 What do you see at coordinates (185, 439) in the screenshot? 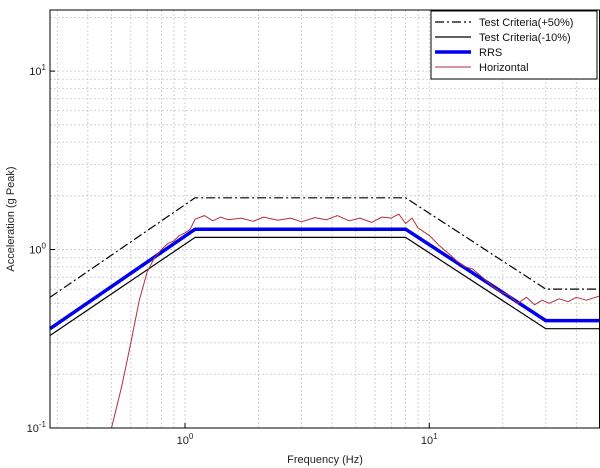
I see `x-tick-label: 10⁰` at bounding box center [185, 439].